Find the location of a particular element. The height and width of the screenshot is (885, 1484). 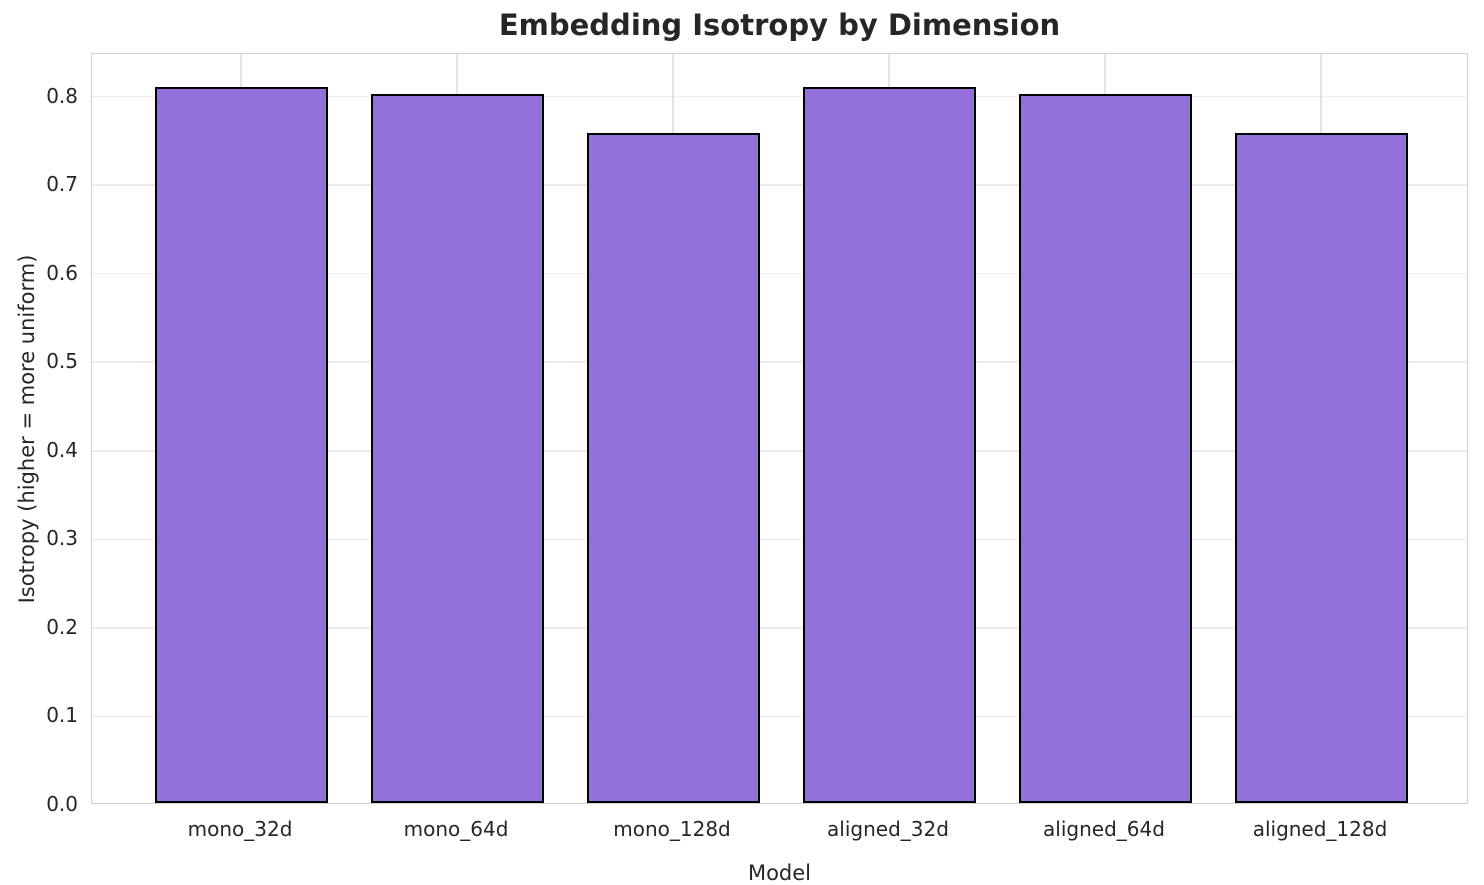

chart-title: Embedding Isotropy by Dimension is located at coordinates (779, 25).